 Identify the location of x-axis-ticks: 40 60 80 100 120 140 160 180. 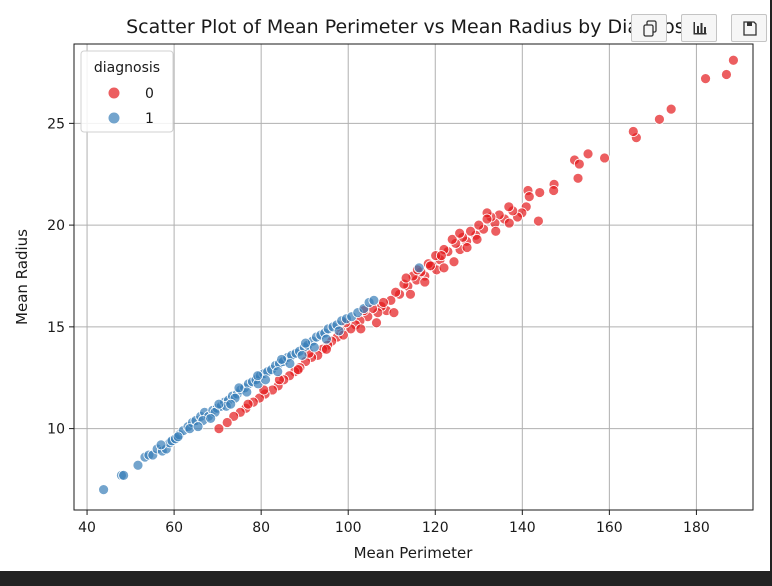
(394, 523).